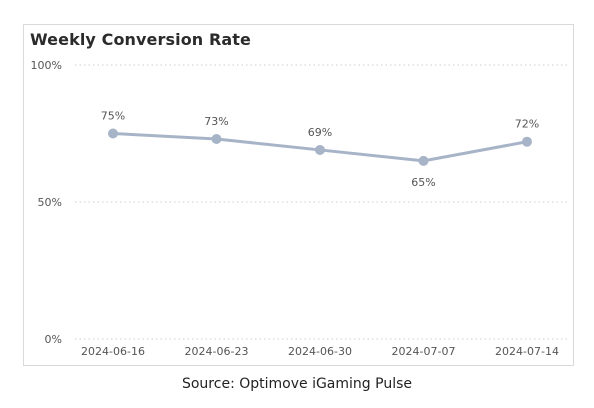 This screenshot has height=408, width=594. Describe the element at coordinates (53, 339) in the screenshot. I see `y-tick-label: 0%` at that location.